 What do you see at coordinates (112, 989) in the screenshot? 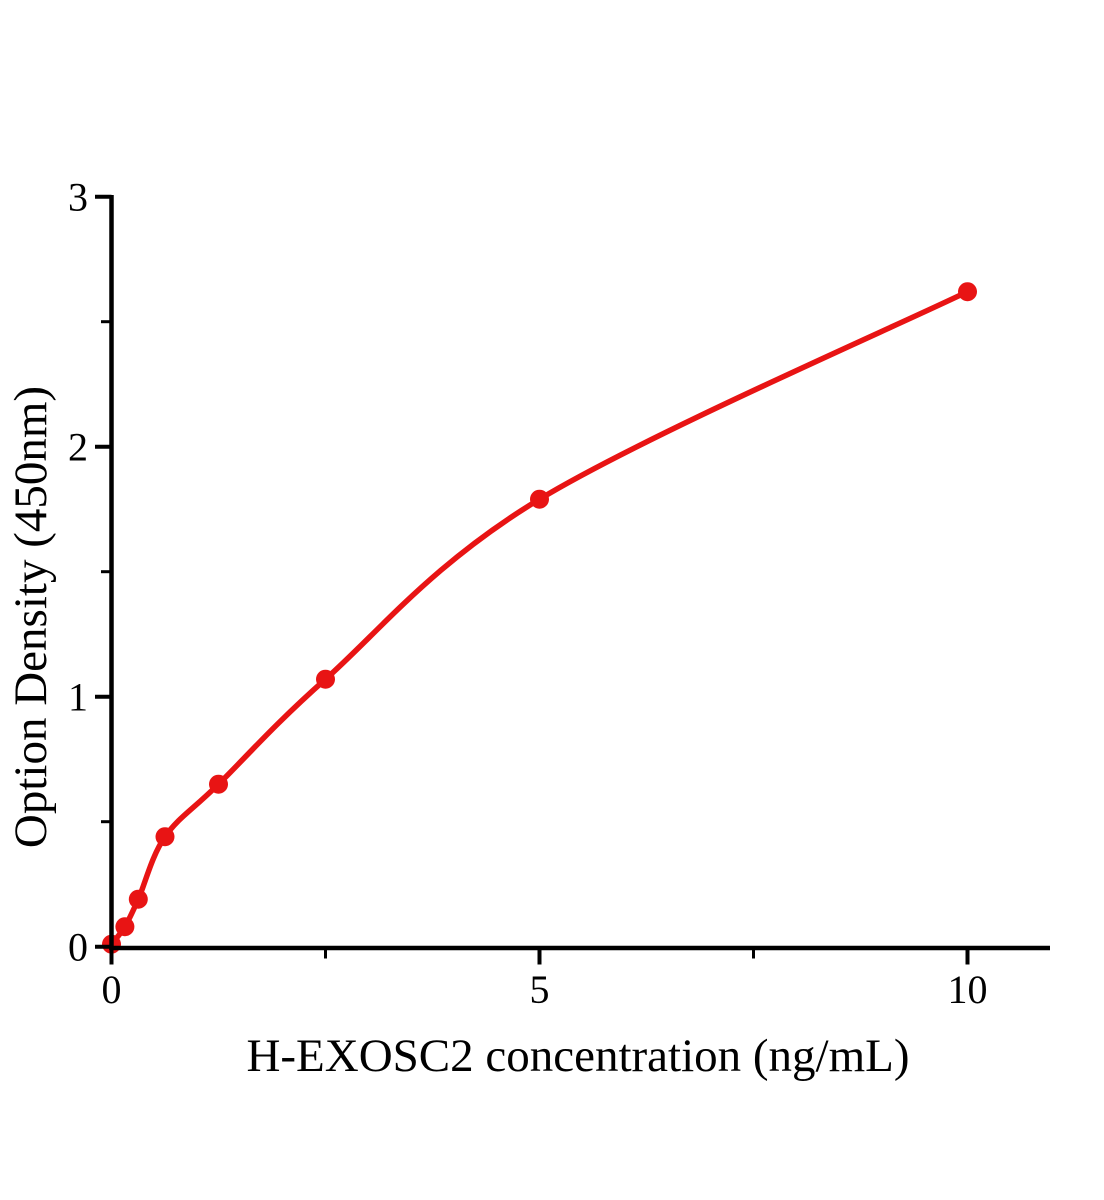
I see `x-tick-label-0: 0` at bounding box center [112, 989].